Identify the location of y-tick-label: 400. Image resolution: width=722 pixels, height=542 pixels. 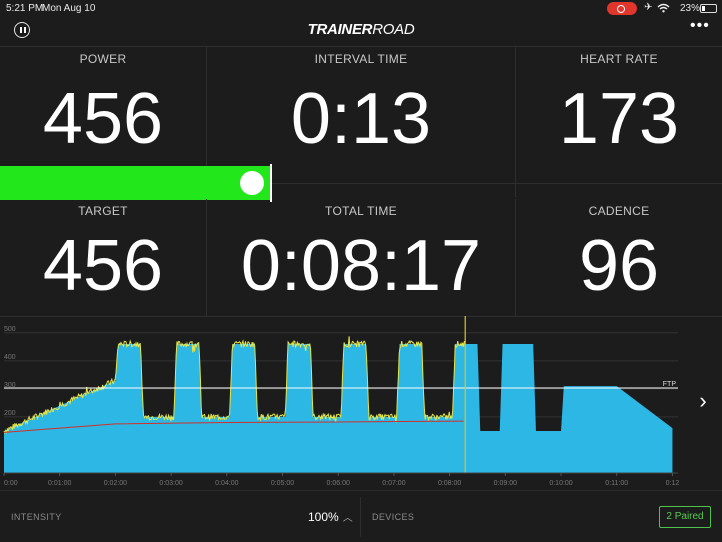
(10, 357).